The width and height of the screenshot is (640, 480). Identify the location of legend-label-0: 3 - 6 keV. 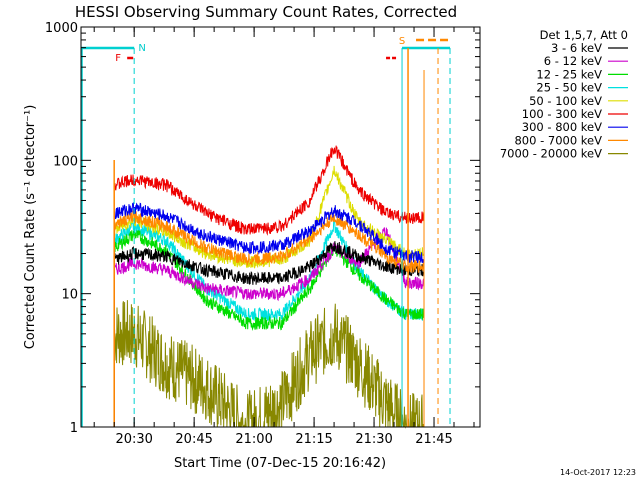
(576, 48).